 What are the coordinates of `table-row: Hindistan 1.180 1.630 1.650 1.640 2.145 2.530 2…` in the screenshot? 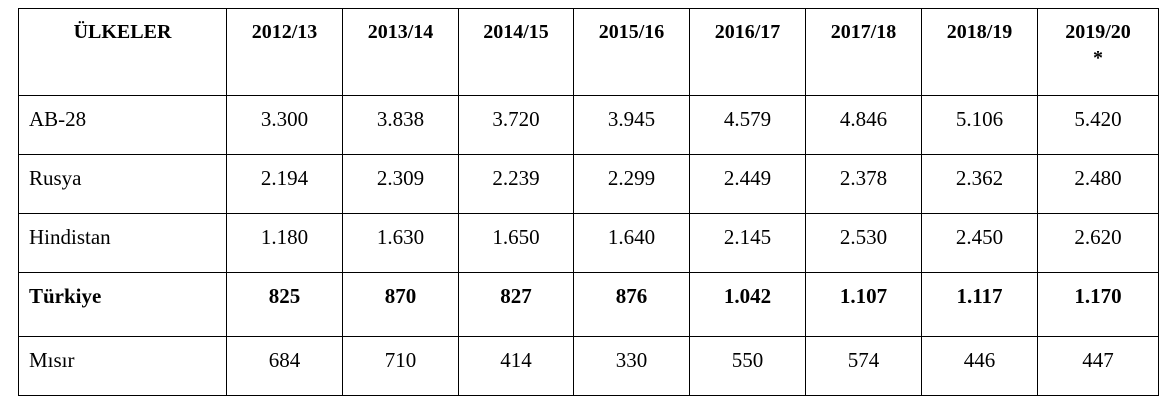 It's located at (588, 243).